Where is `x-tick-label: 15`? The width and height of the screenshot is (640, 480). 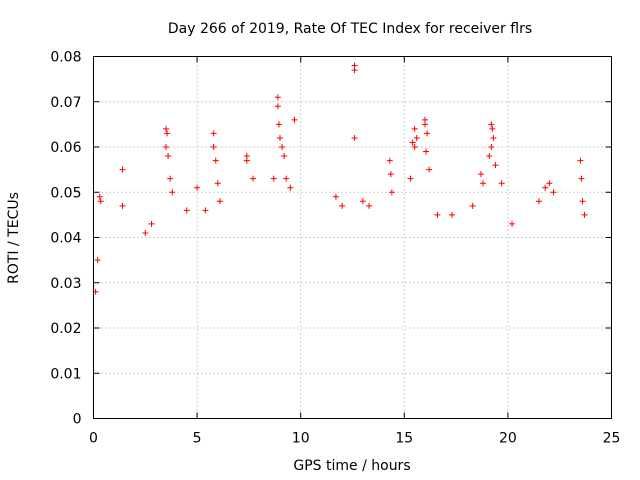 x-tick-label: 15 is located at coordinates (404, 439).